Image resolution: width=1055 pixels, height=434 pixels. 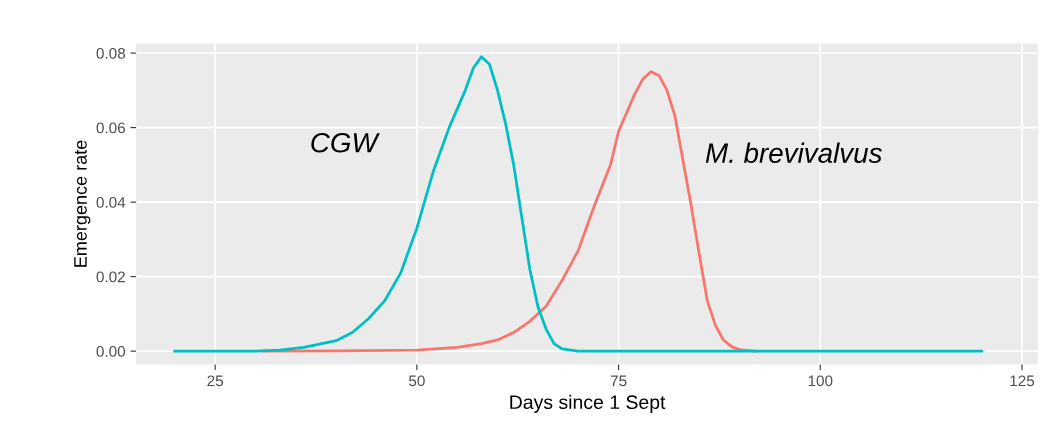 I want to click on y-tick-label: 0.04, so click(x=111, y=202).